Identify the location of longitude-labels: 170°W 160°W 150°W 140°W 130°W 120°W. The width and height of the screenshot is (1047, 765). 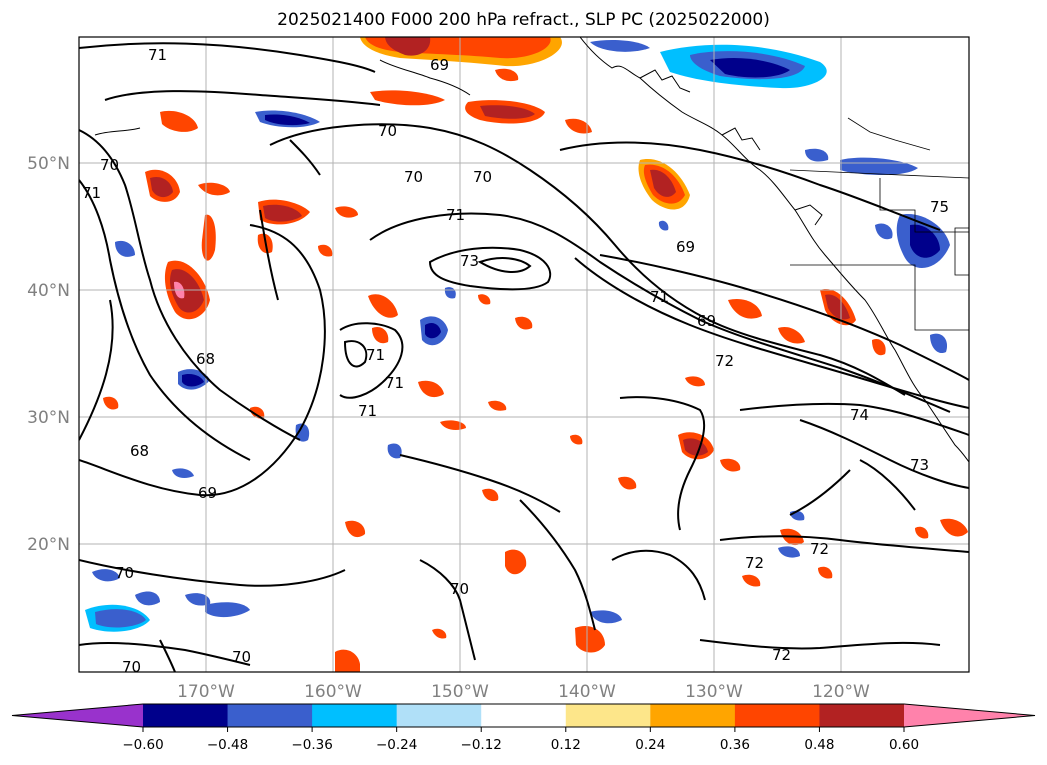
(523, 692).